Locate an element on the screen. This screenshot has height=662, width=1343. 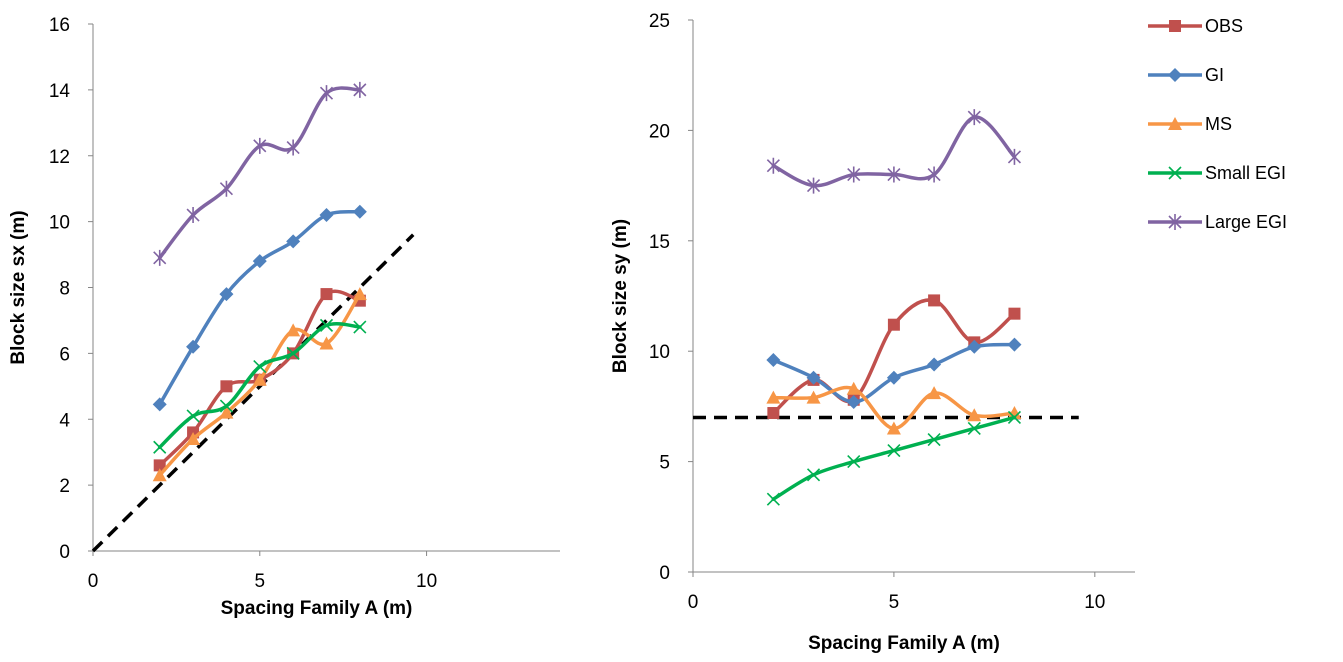
legend-entry-large-egi: Large EGI is located at coordinates (1217, 222).